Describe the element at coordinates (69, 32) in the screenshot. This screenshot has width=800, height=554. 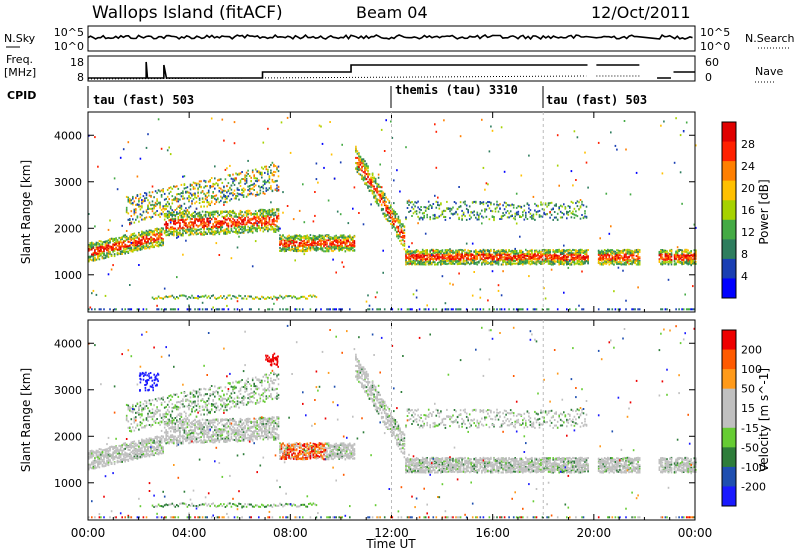
I see `nsky-tick-top: 10^5` at that location.